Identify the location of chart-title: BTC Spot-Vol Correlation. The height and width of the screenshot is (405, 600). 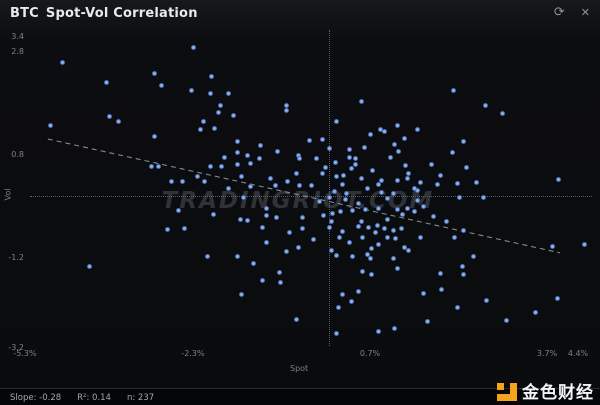
(104, 13).